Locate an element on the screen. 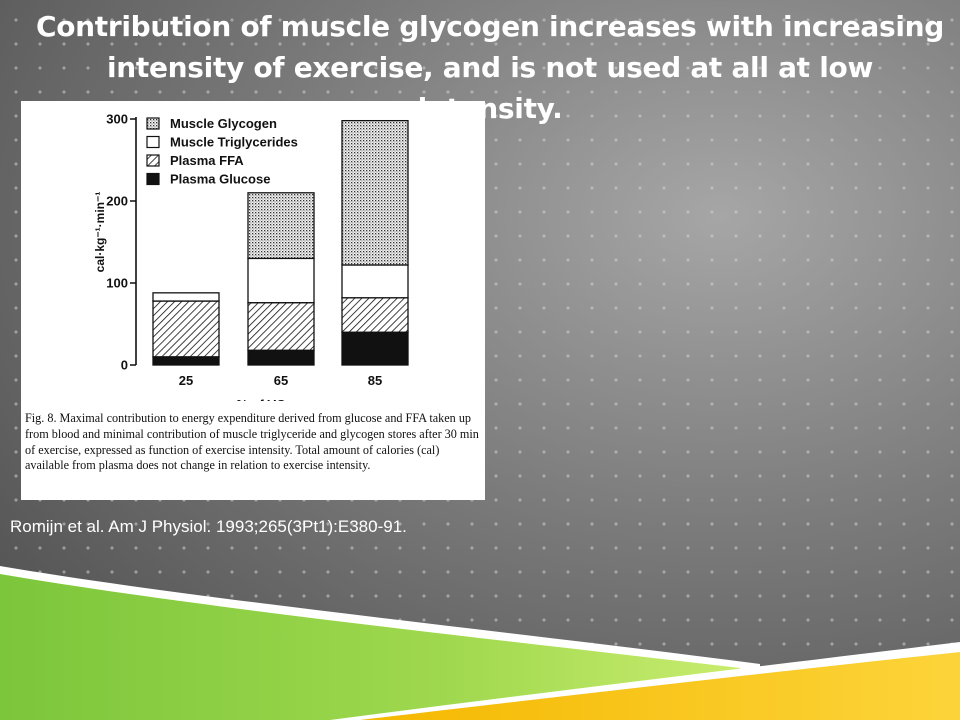 The image size is (960, 720). y-tick-label: 300 is located at coordinates (117, 119).